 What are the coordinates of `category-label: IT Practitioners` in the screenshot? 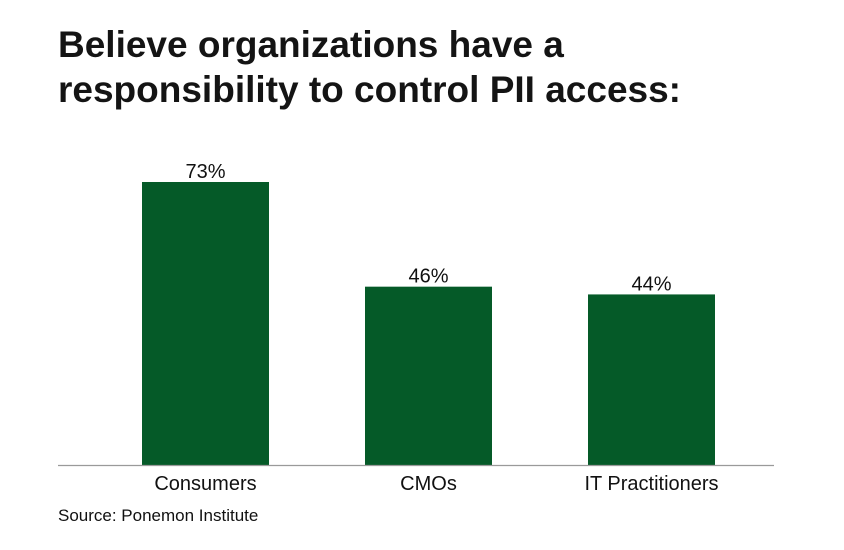 It's located at (651, 484).